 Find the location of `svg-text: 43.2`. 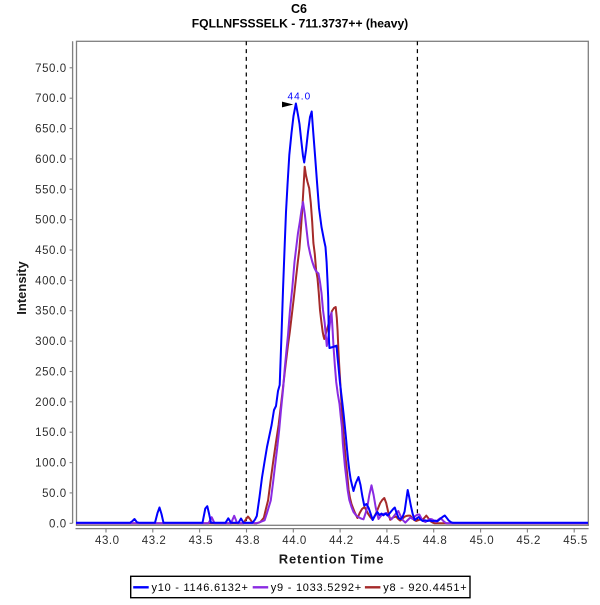

svg-text: 43.2 is located at coordinates (154, 541).